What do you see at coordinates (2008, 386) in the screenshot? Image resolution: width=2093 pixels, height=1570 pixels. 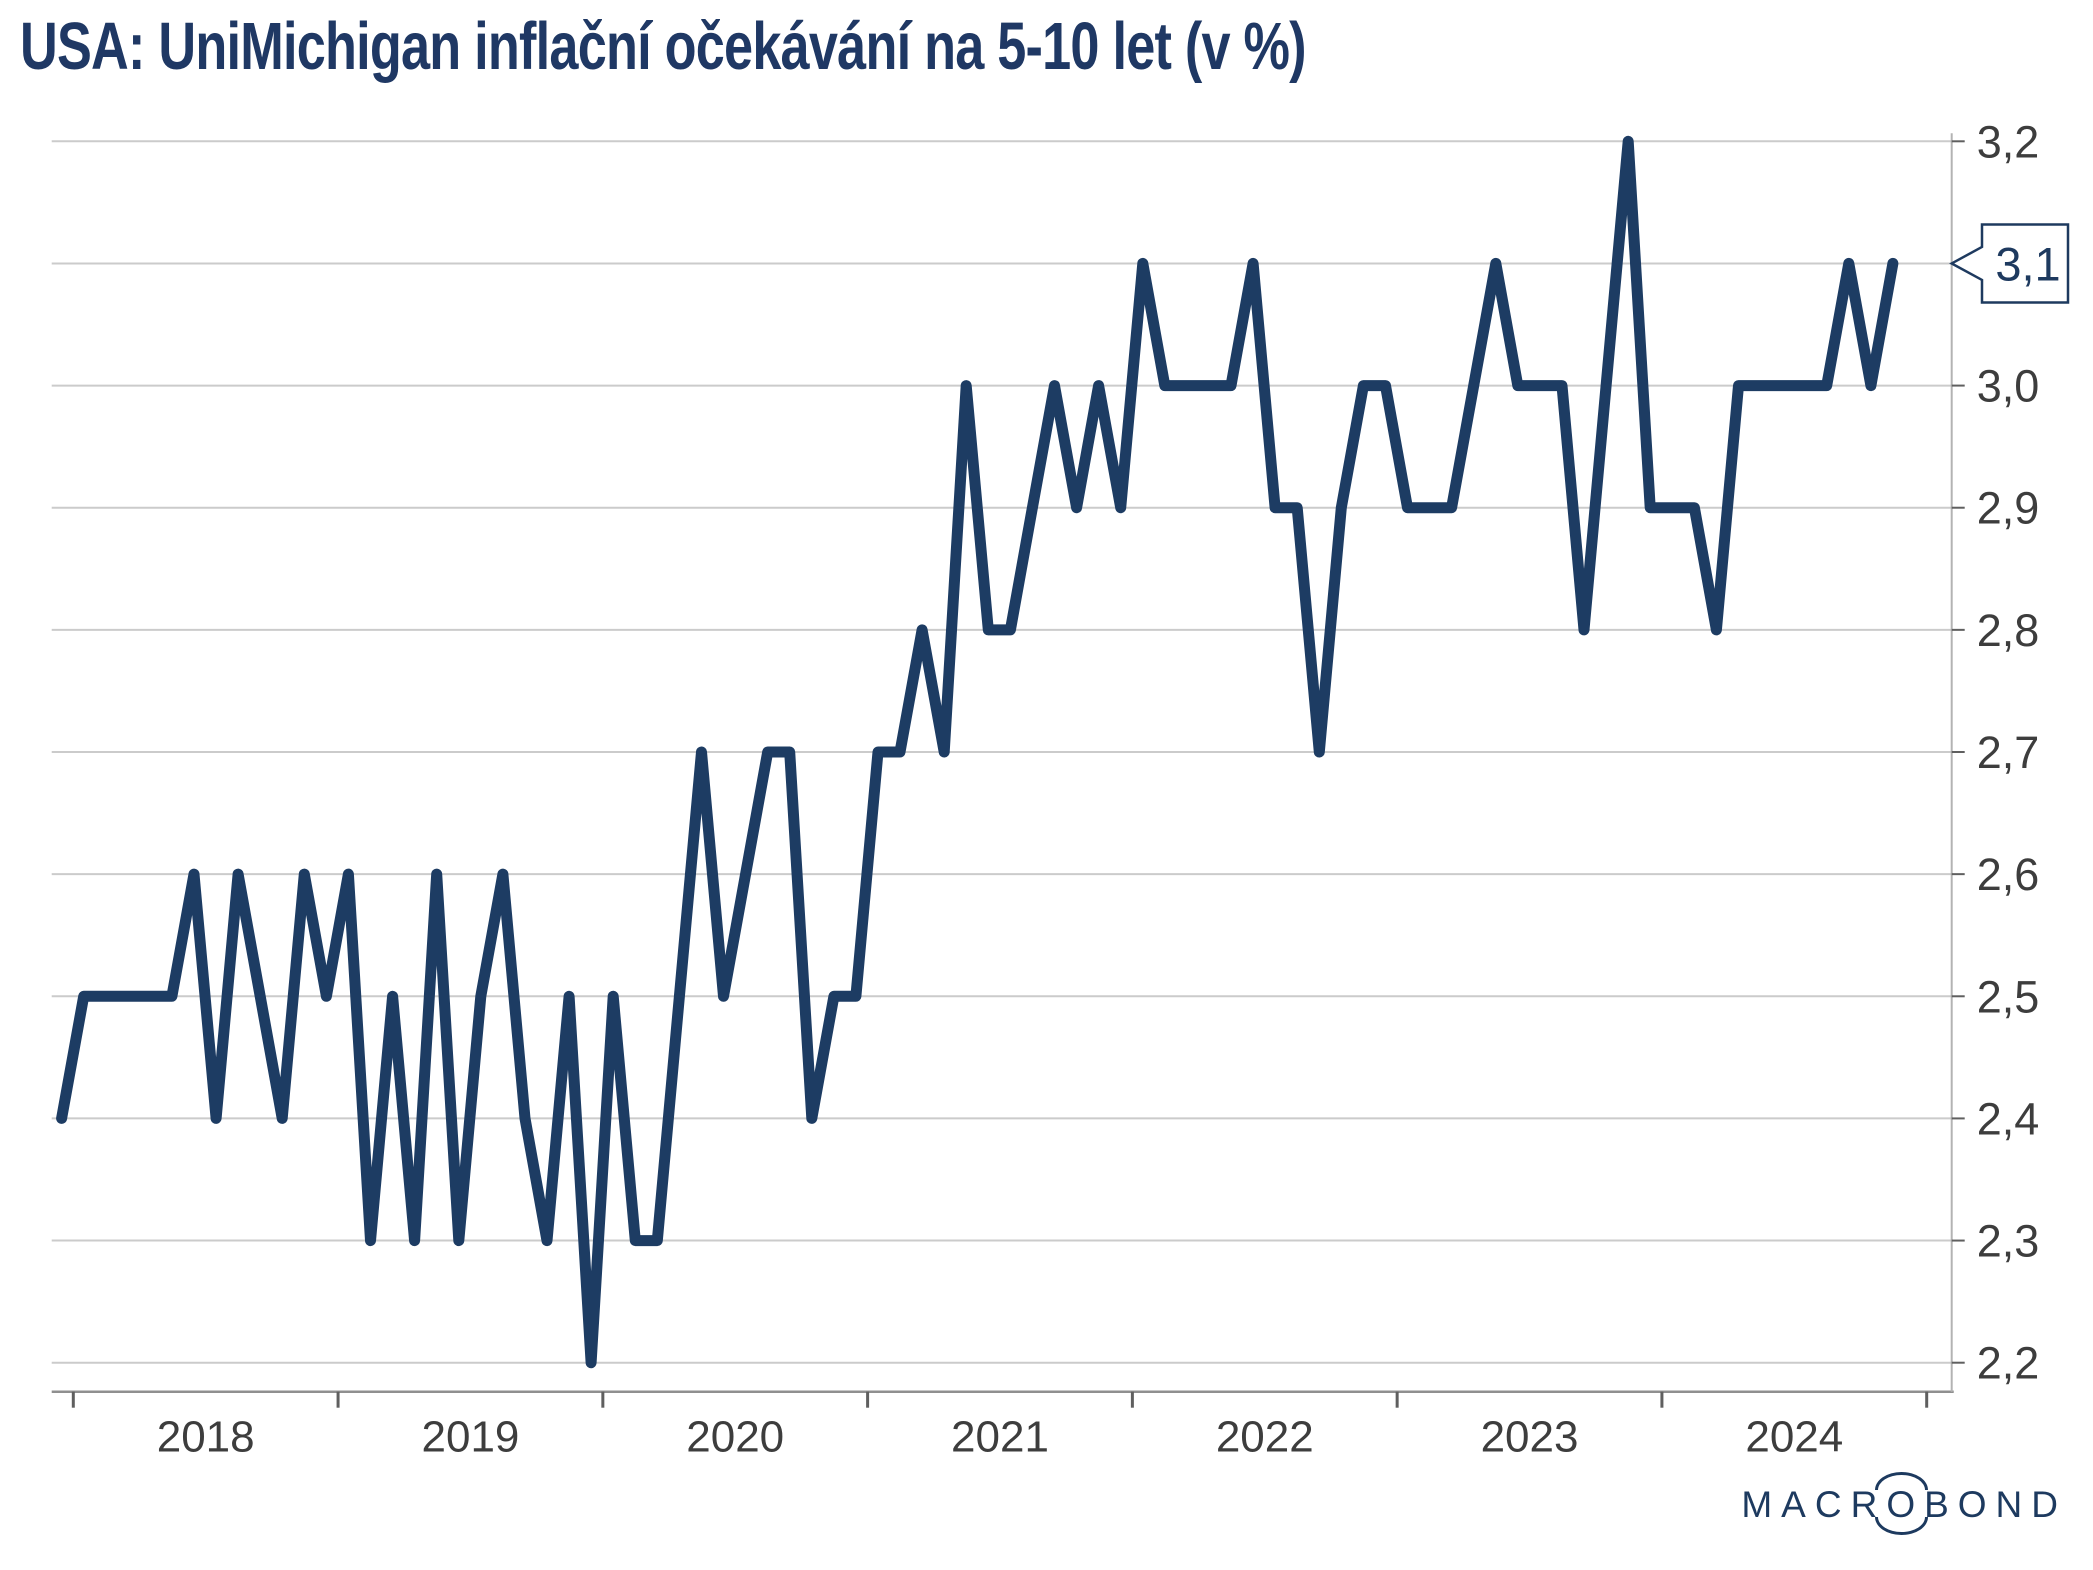 I see `y-tick-label-3: 3,0` at bounding box center [2008, 386].